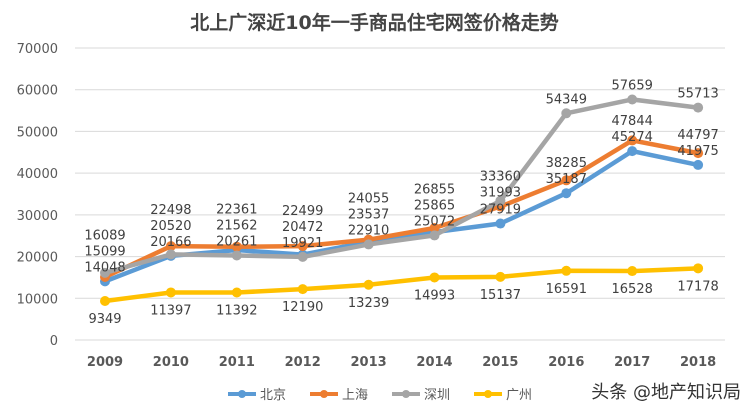  What do you see at coordinates (170, 310) in the screenshot?
I see `data-label: 11397` at bounding box center [170, 310].